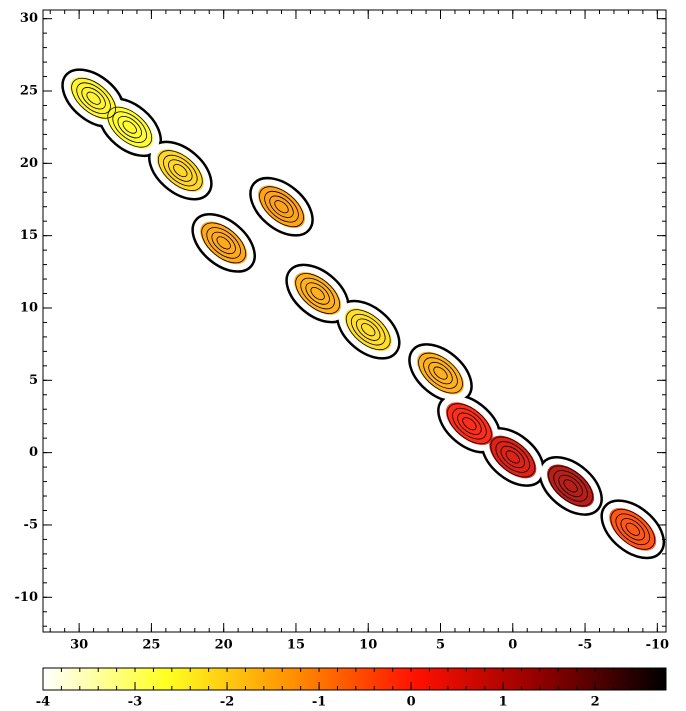  Describe the element at coordinates (29, 163) in the screenshot. I see `y-tick-label: 20` at that location.